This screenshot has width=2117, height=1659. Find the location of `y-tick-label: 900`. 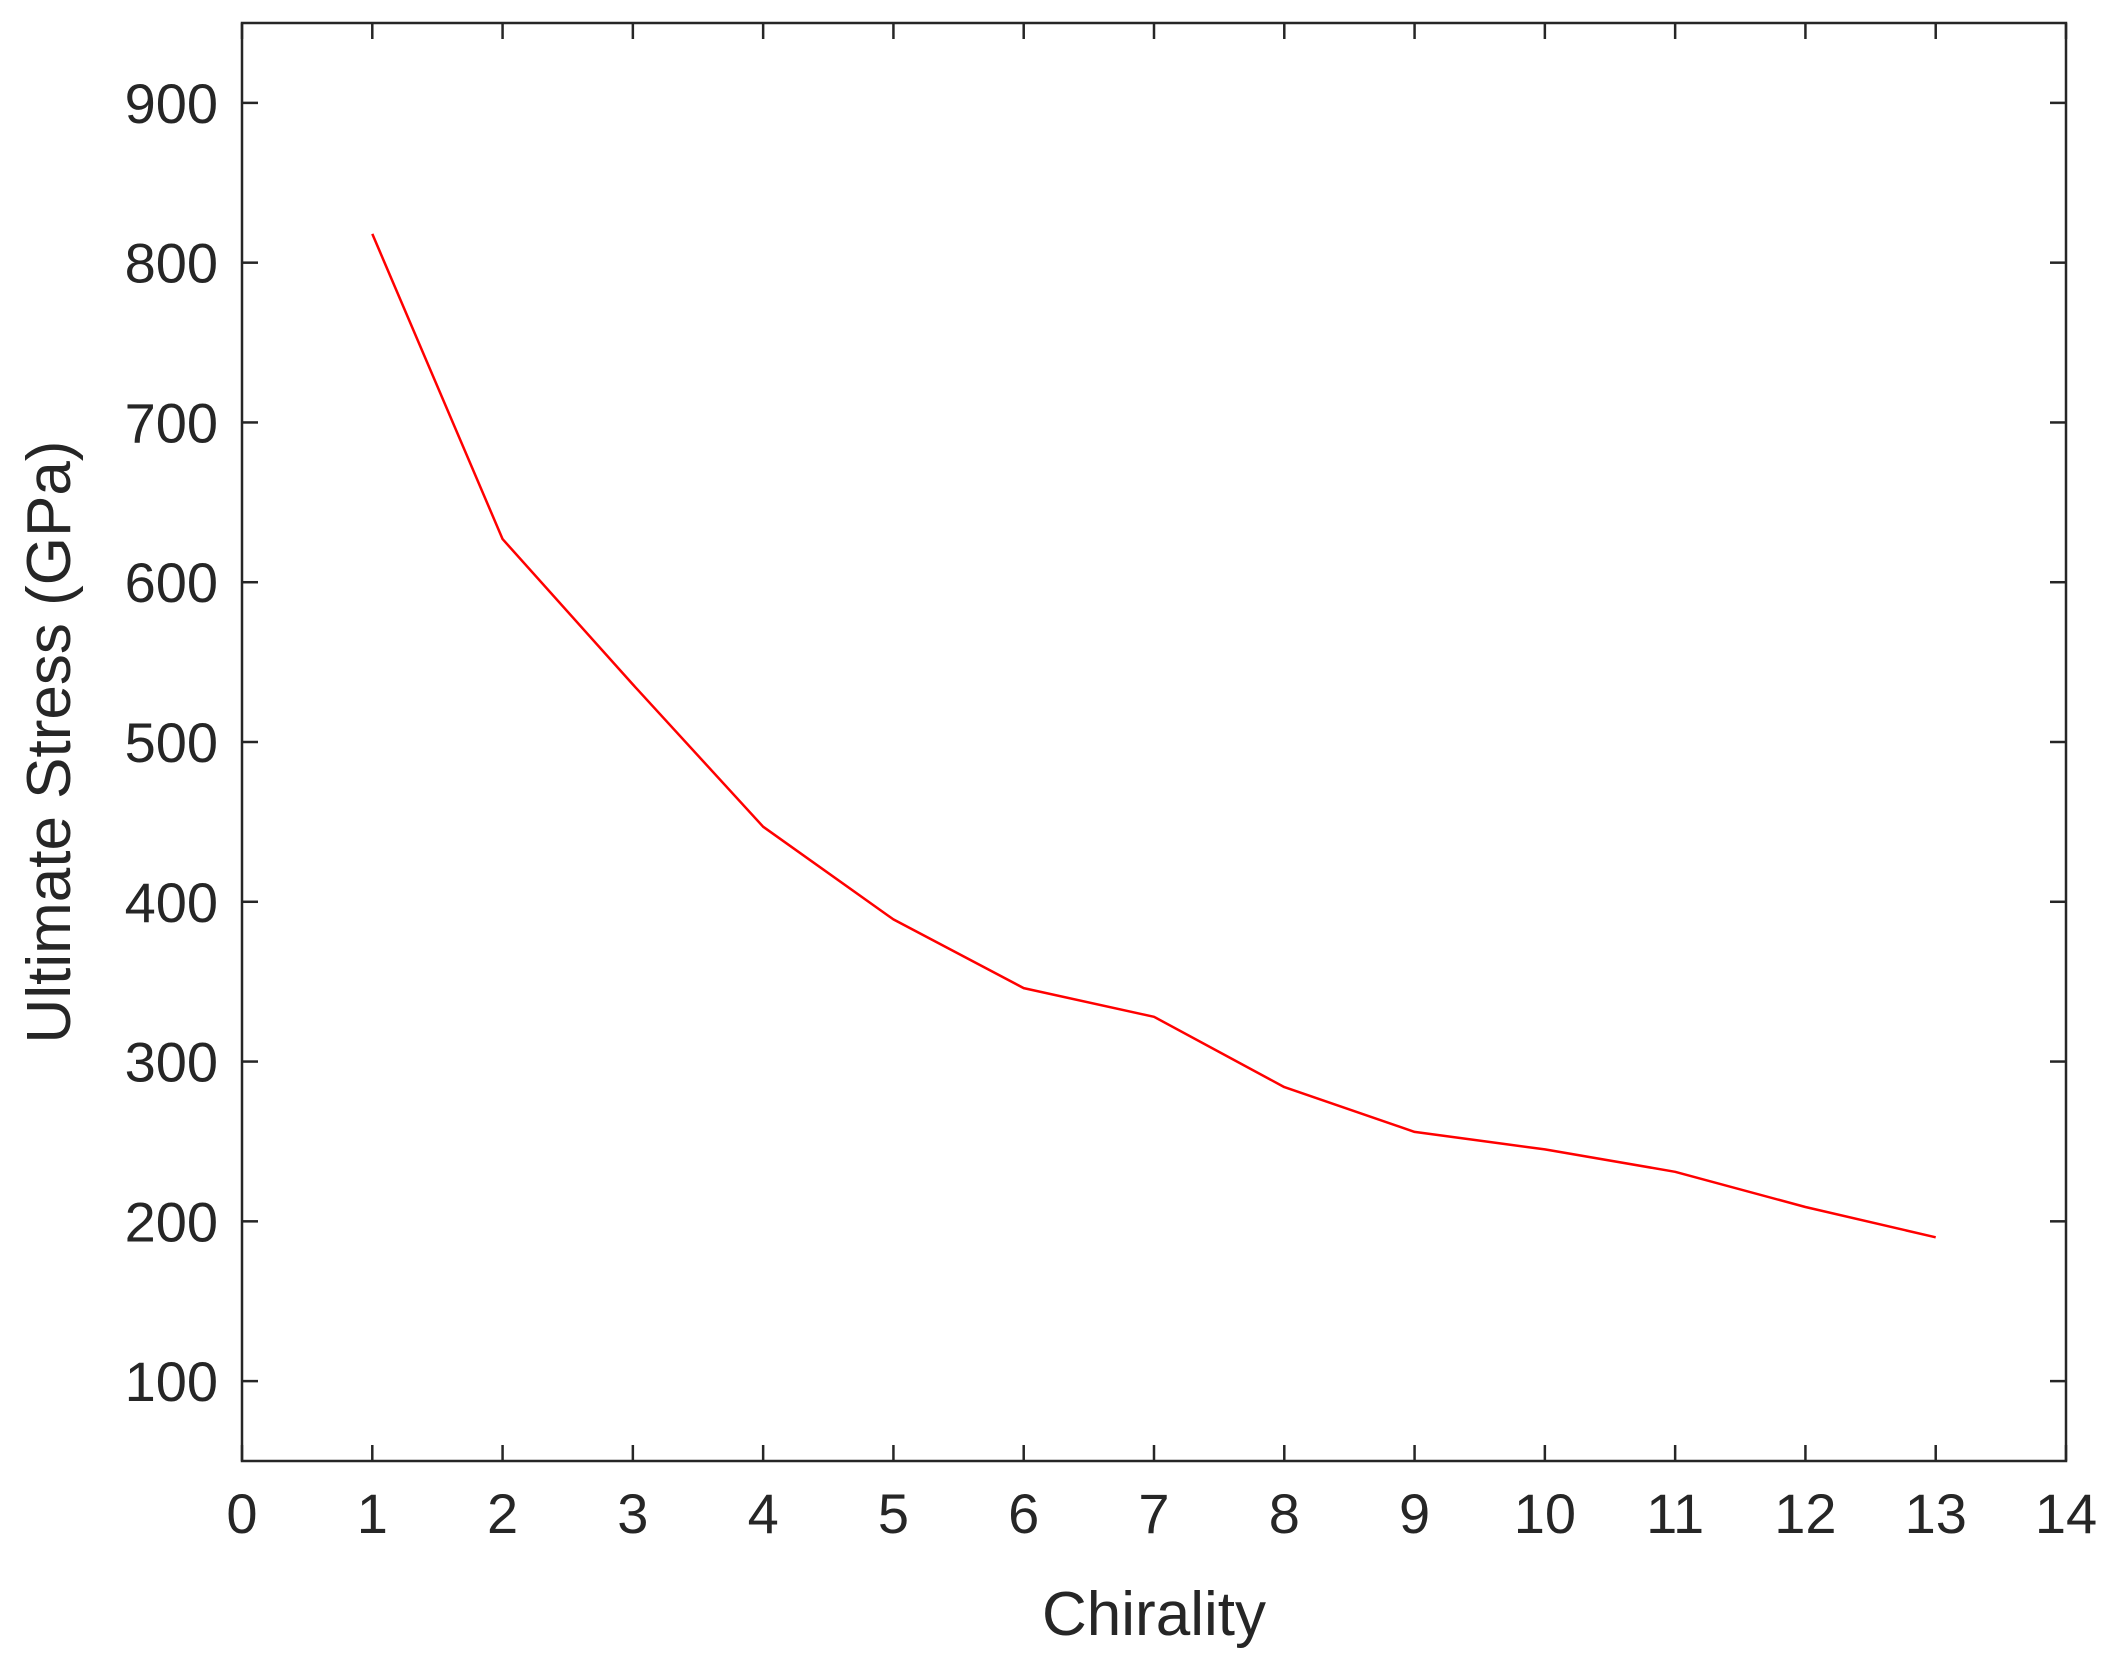

y-tick-label: 900 is located at coordinates (171, 103).